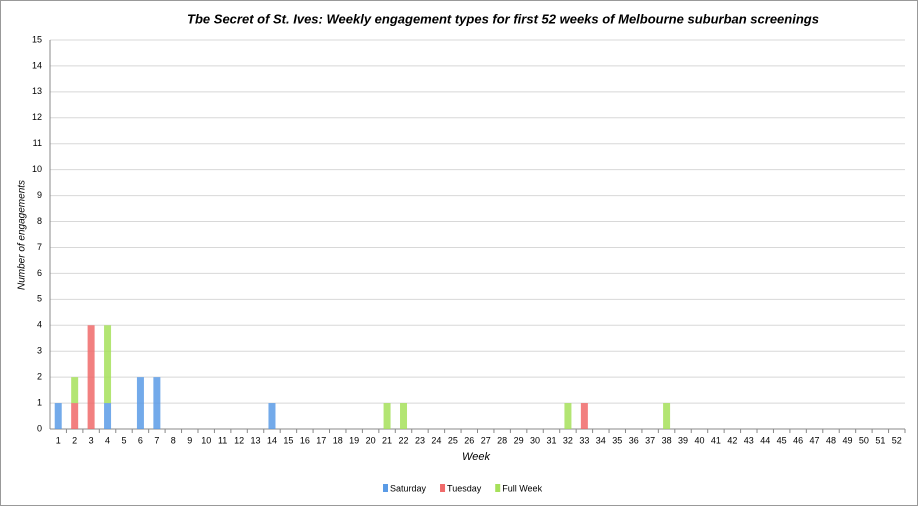 This screenshot has height=506, width=918. Describe the element at coordinates (486, 440) in the screenshot. I see `x-tick-label: 27` at that location.